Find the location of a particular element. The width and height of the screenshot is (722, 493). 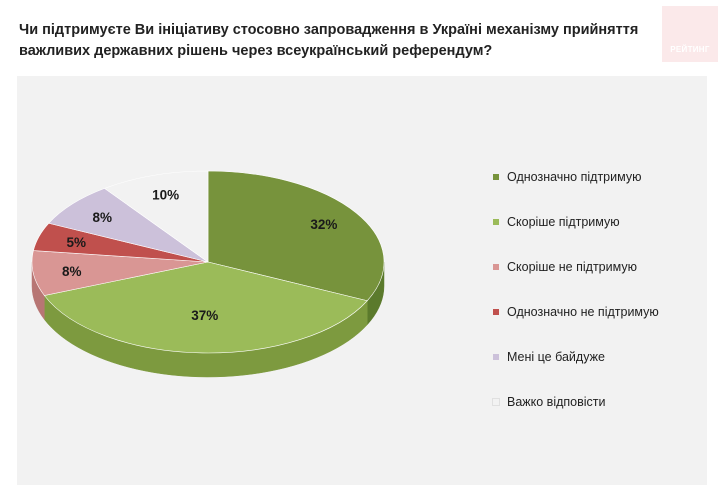

legend-item-однозначно-не-підтримую: Однозначно не підтримую is located at coordinates (576, 311).